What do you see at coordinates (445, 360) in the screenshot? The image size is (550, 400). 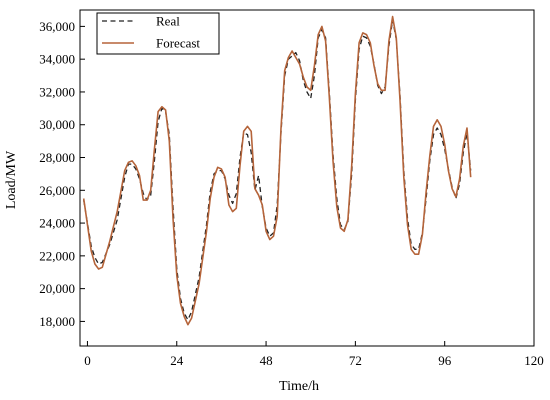 I see `x-tick-label: 96` at bounding box center [445, 360].